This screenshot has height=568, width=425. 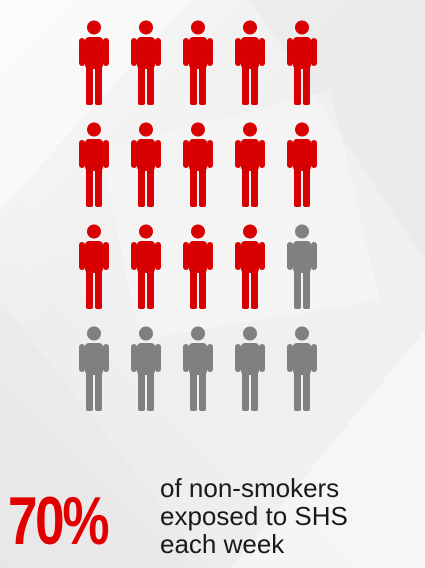 What do you see at coordinates (58, 521) in the screenshot?
I see `percentage-value: 70%` at bounding box center [58, 521].